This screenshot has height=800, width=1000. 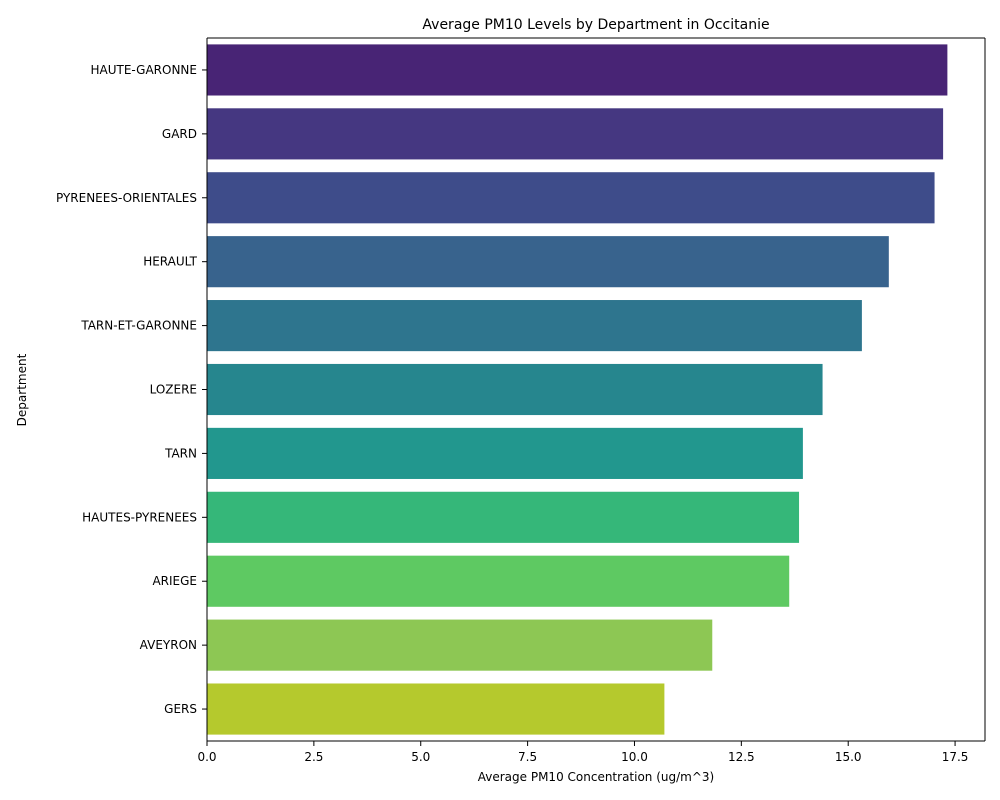 I want to click on bar-tarn-et-garonne, so click(x=534, y=326).